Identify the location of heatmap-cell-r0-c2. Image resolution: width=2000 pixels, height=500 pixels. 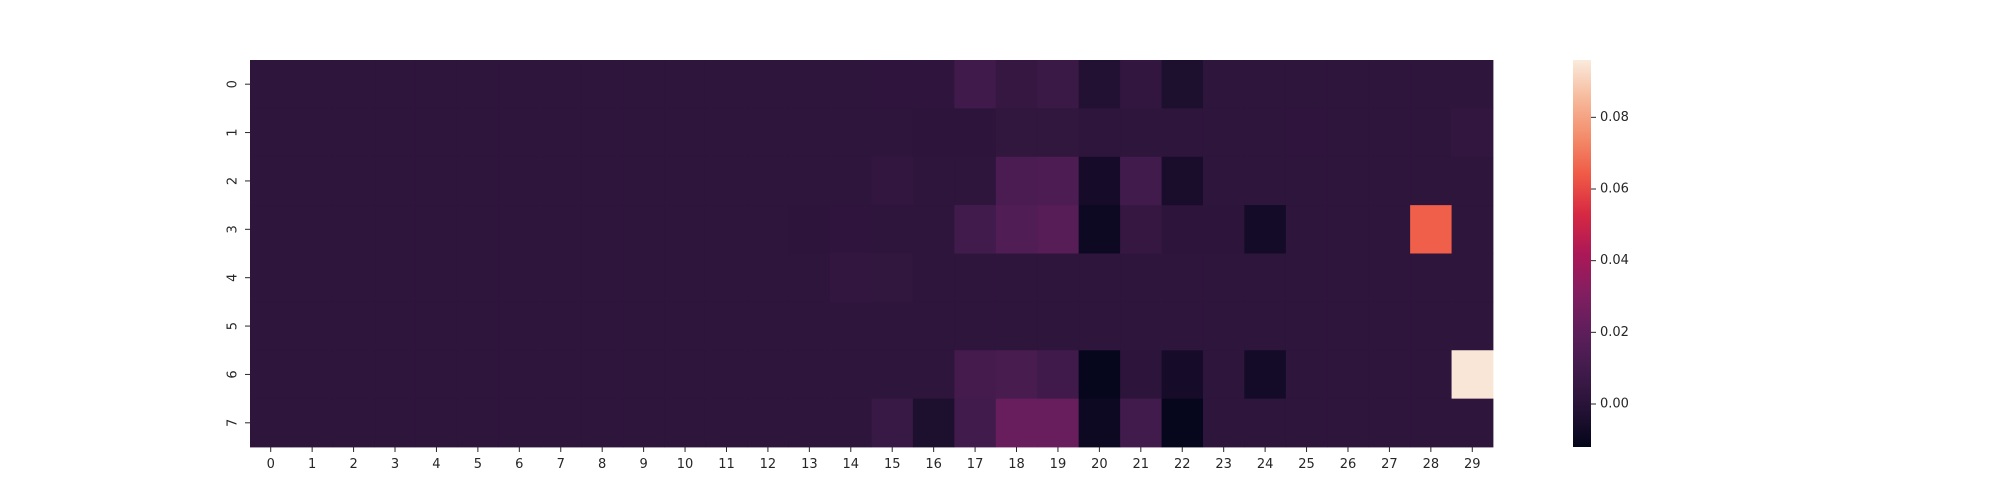
(353, 84).